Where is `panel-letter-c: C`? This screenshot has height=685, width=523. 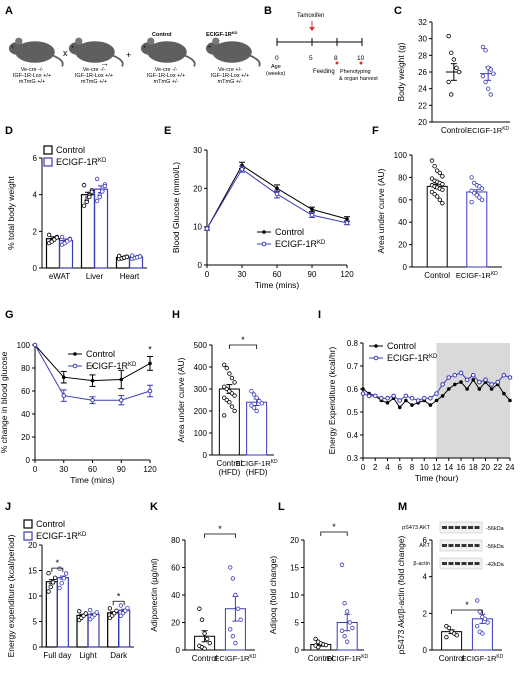
panel-letter-c: C is located at coordinates (398, 11).